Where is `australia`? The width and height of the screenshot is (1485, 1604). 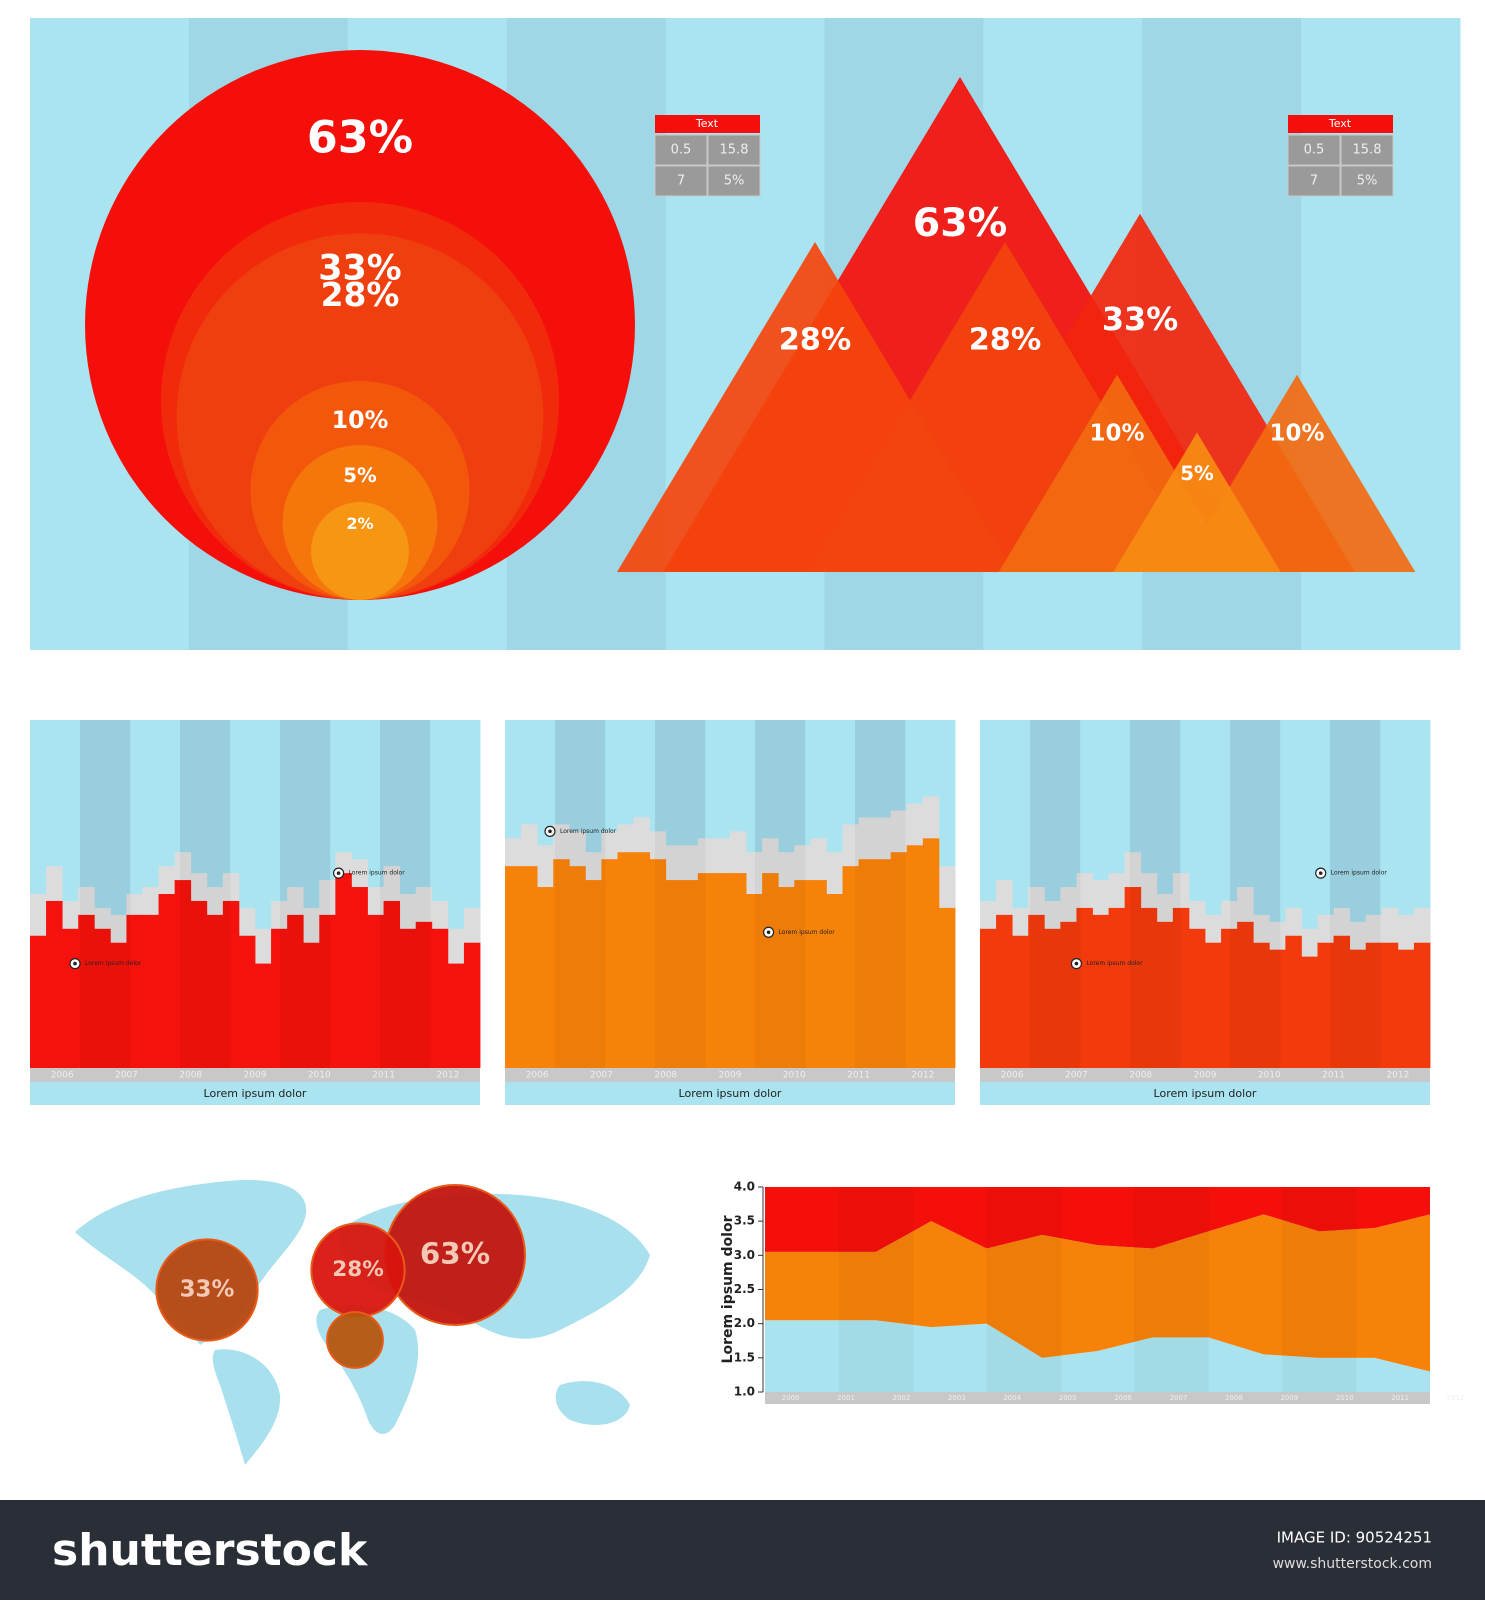
australia is located at coordinates (592, 1403).